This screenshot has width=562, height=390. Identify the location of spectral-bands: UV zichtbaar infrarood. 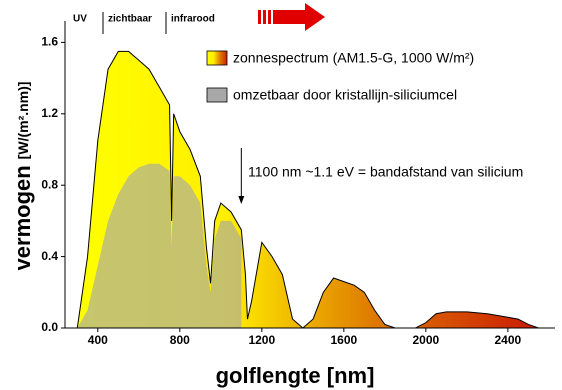
(144, 23).